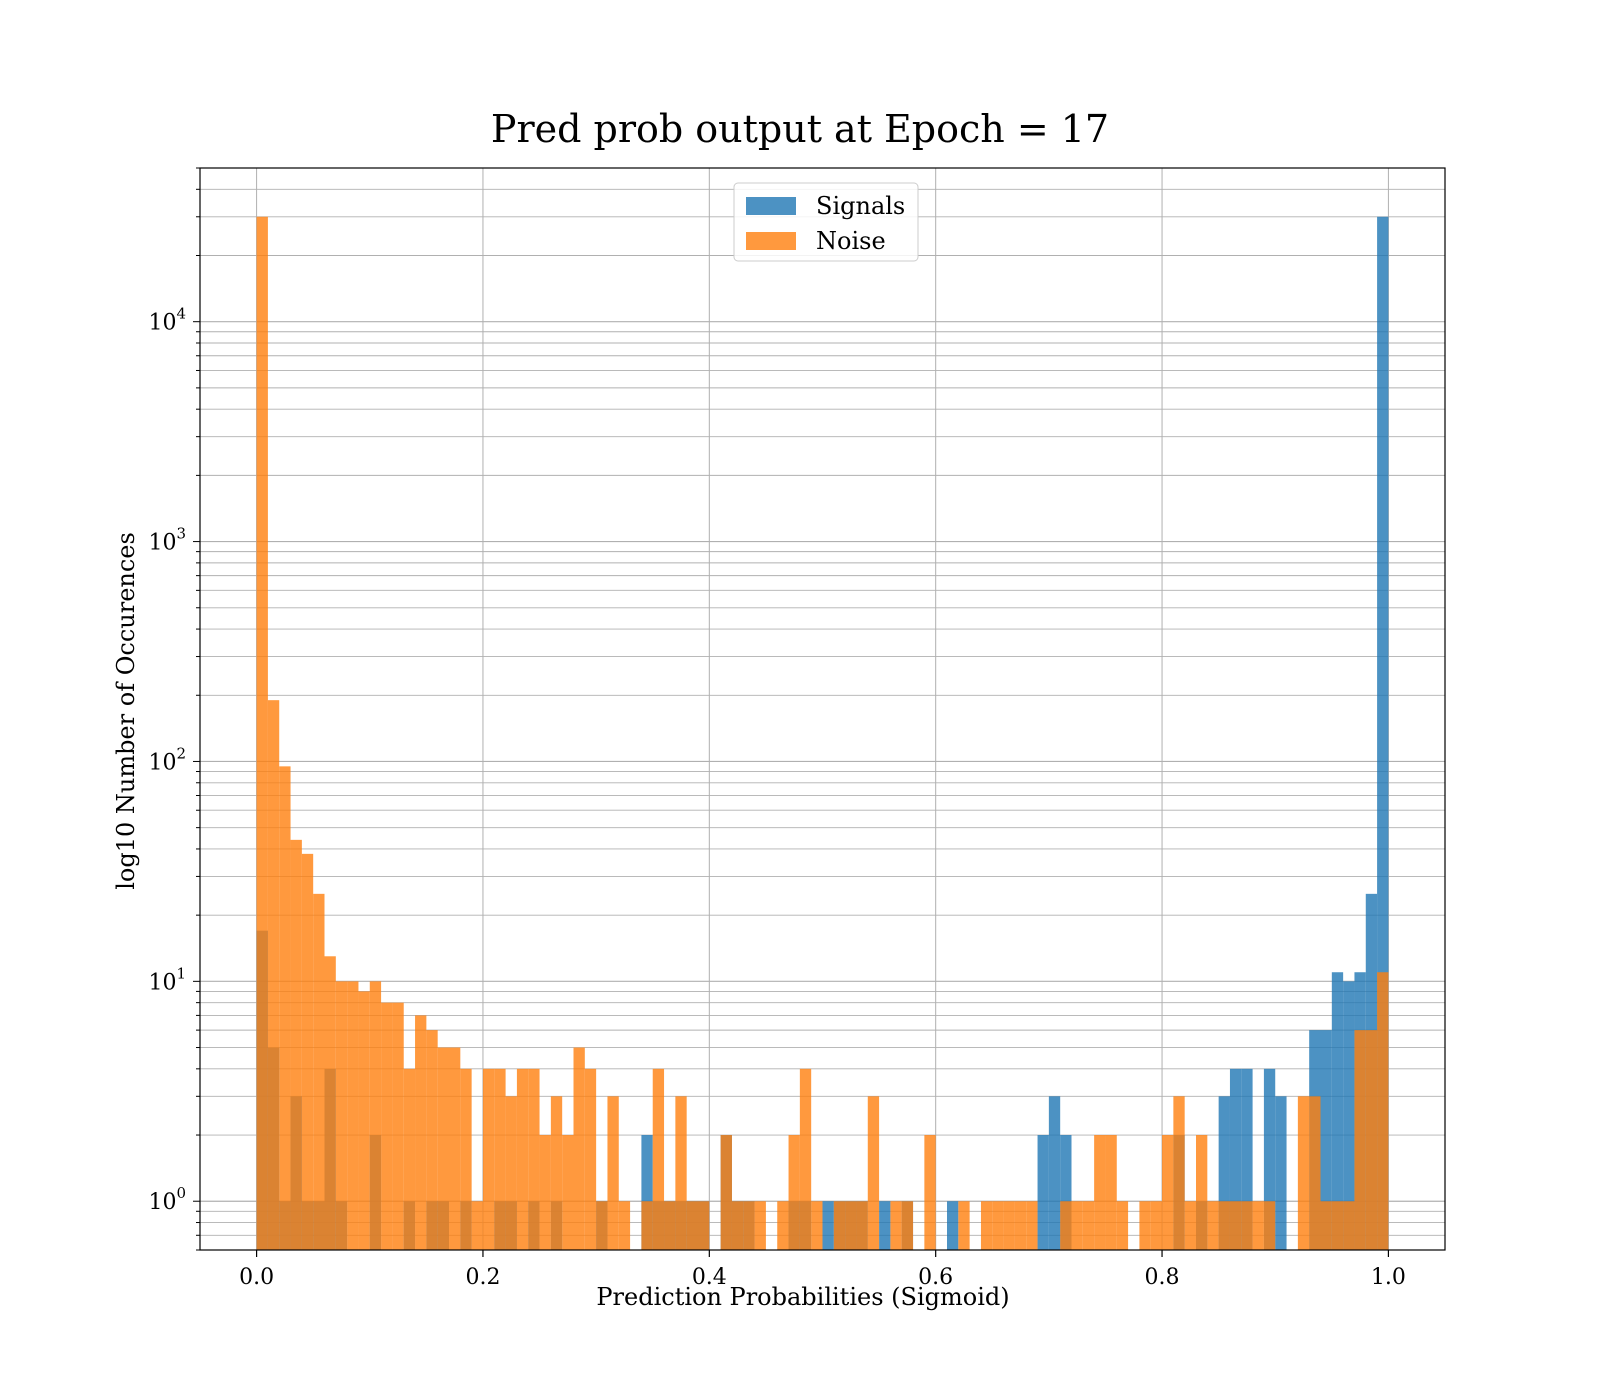 The image size is (1600, 1400). What do you see at coordinates (800, 129) in the screenshot?
I see `chart-title: Pred prob output at Epoch = 17` at bounding box center [800, 129].